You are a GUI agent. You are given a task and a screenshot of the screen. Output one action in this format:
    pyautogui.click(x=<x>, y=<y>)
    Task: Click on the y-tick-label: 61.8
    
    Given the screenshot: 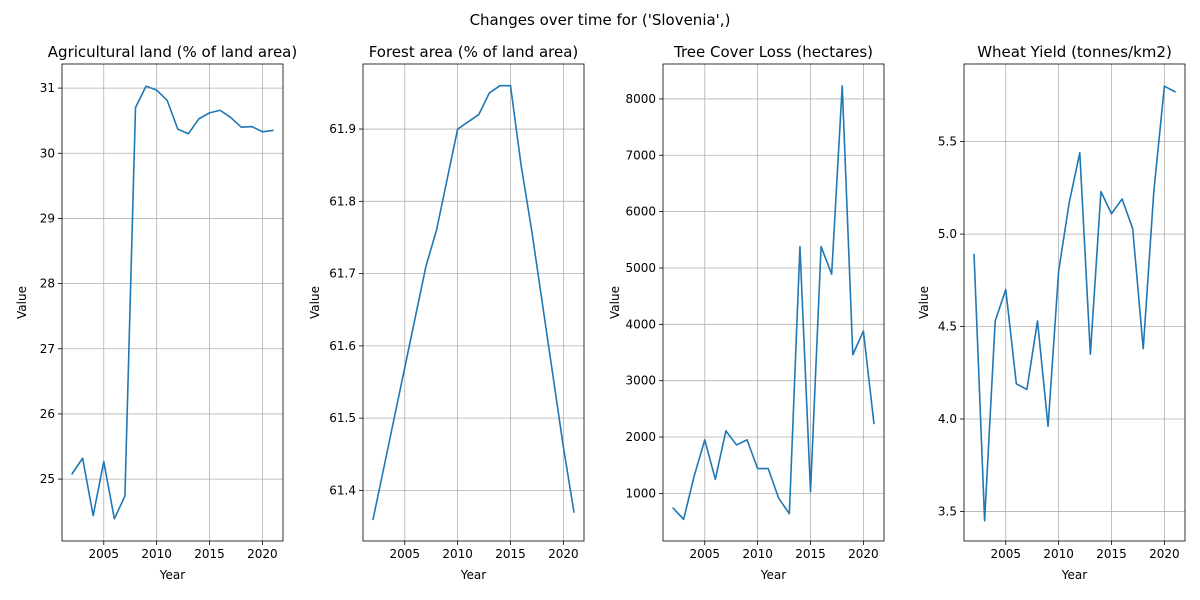 What is the action you would take?
    pyautogui.click(x=342, y=201)
    